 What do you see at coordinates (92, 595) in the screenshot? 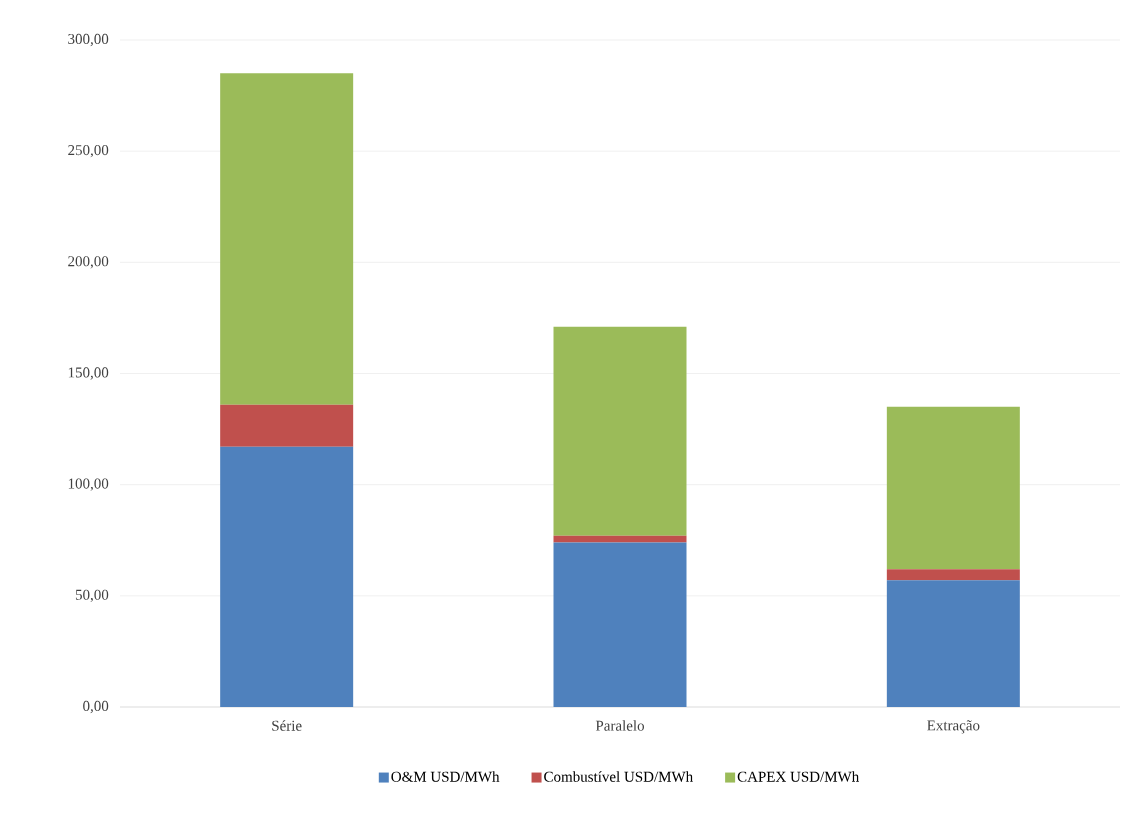
I see `y-tick-label: 50,00` at bounding box center [92, 595].